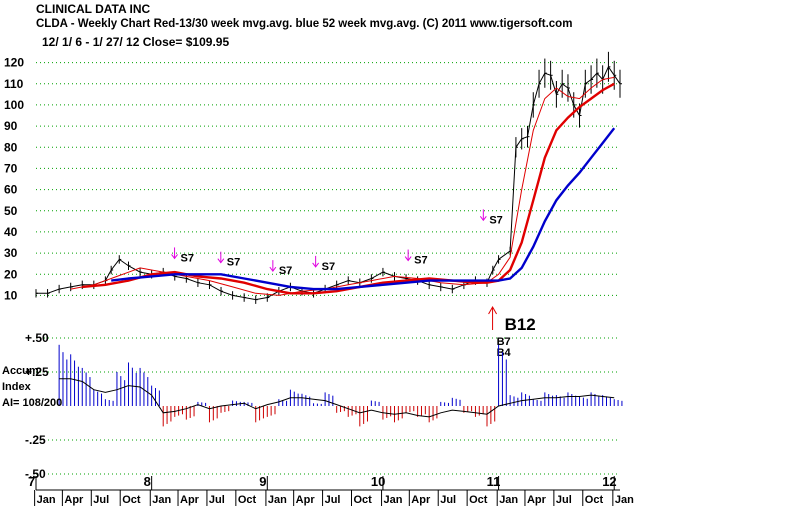 This screenshot has width=798, height=510. What do you see at coordinates (337, 398) in the screenshot?
I see `accum-ma-line` at bounding box center [337, 398].